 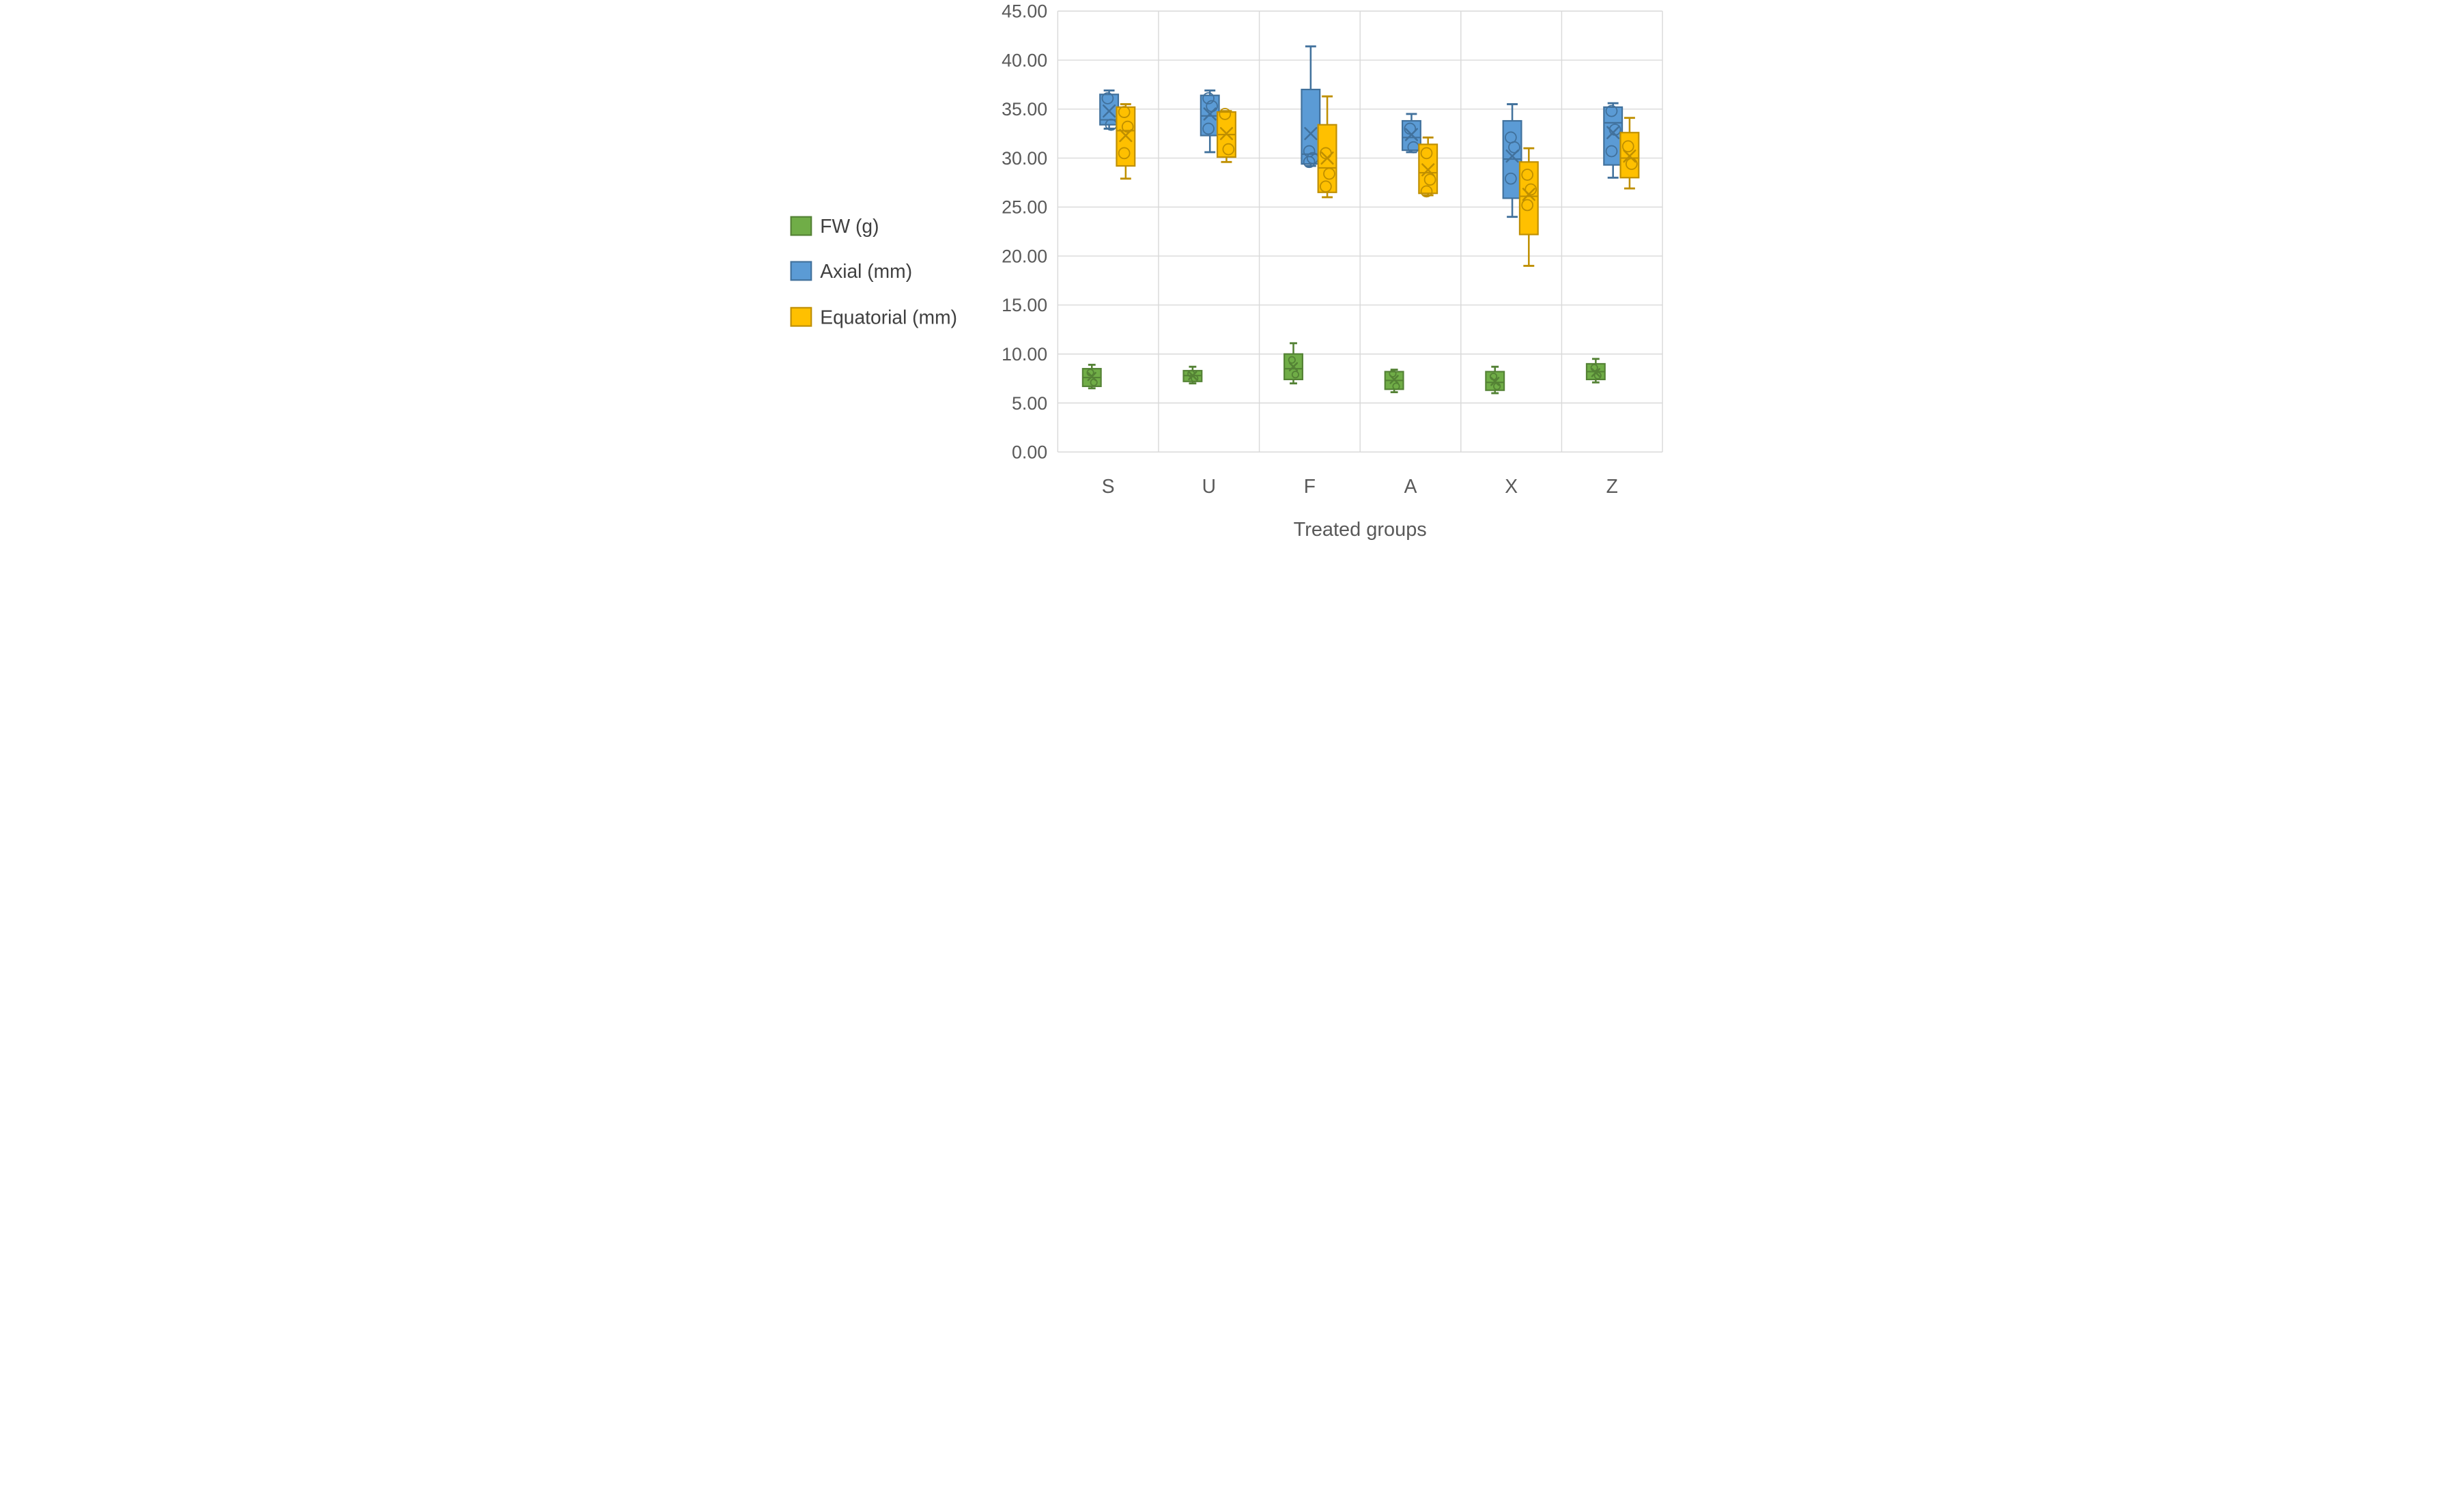 I want to click on legend-item-axial: Axial (mm), so click(x=851, y=271).